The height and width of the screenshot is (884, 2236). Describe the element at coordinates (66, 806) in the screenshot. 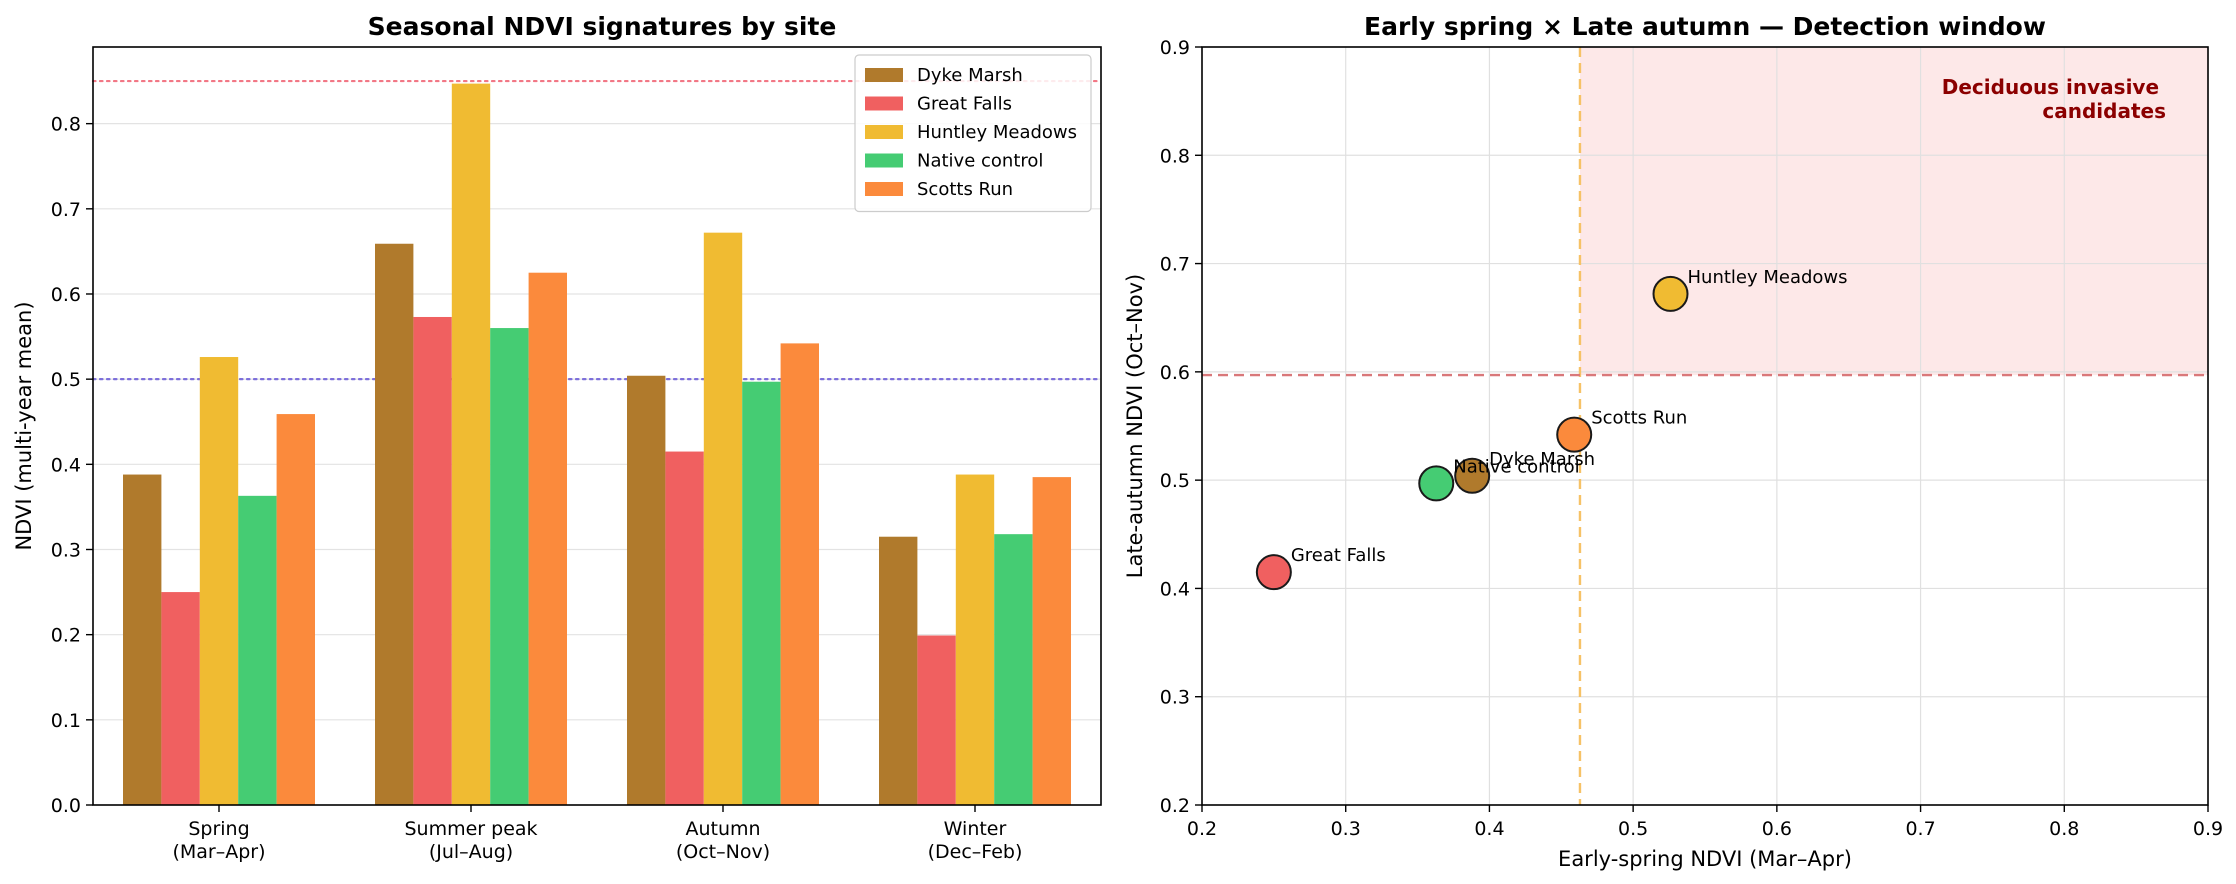

I see `y-tick-label: 0.0` at that location.